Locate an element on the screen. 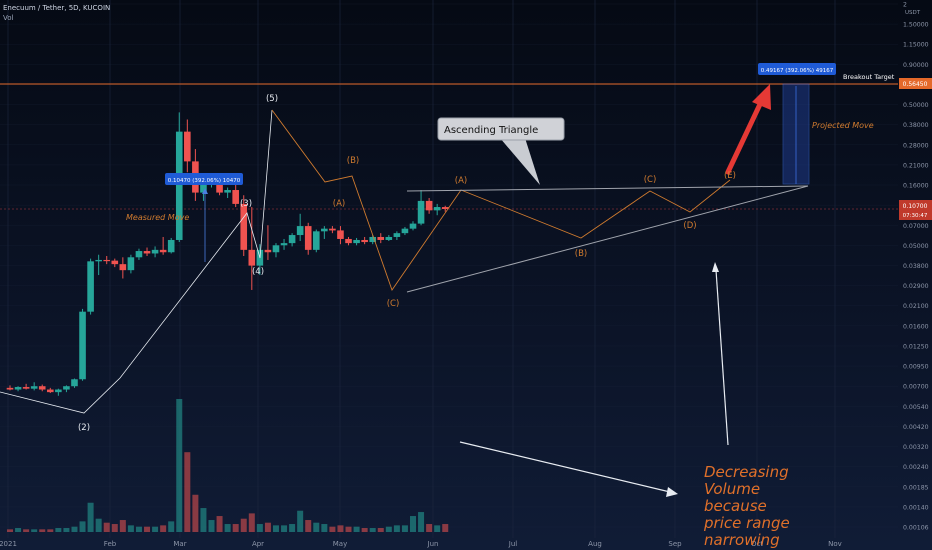  volume-note-line-2: Volume because is located at coordinates (735, 497).